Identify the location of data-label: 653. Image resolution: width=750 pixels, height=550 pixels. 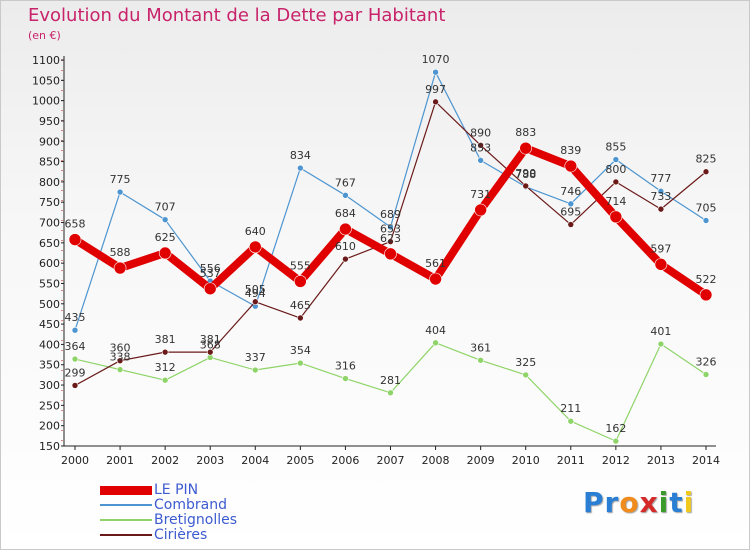
(390, 229).